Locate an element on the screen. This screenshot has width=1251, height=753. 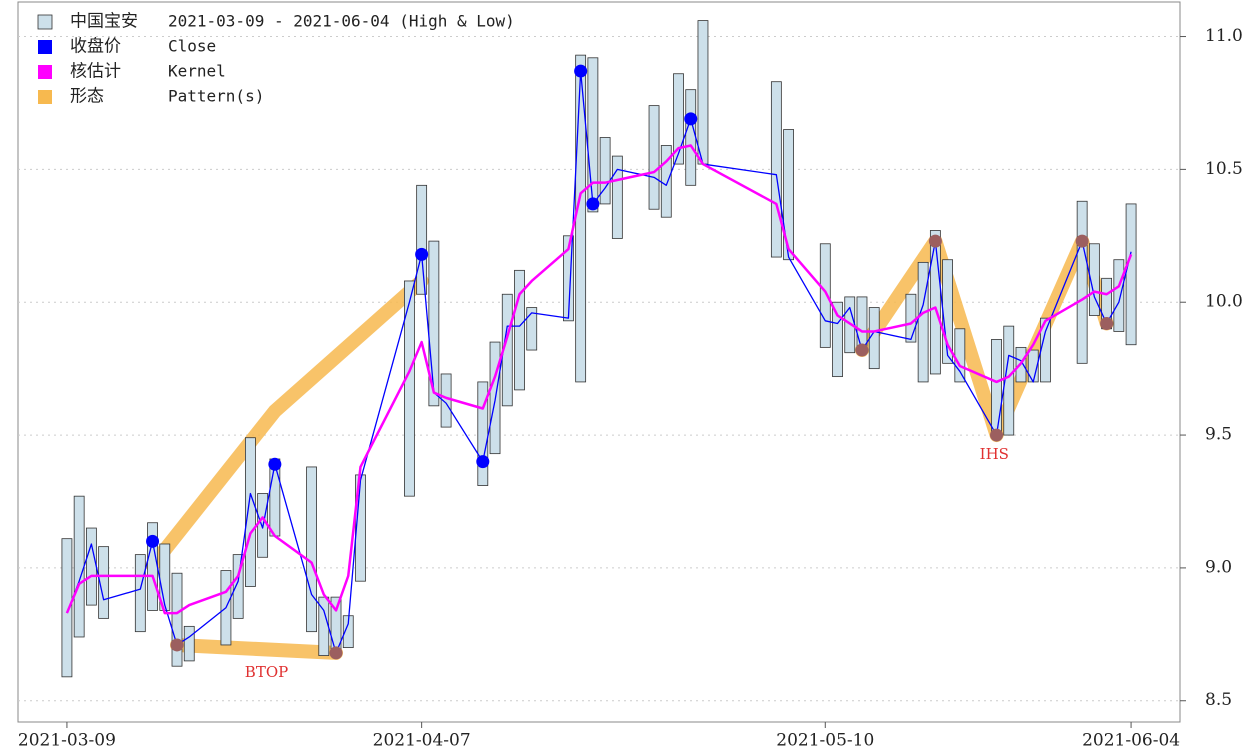
legend-name: 中国宝安 is located at coordinates (104, 22).